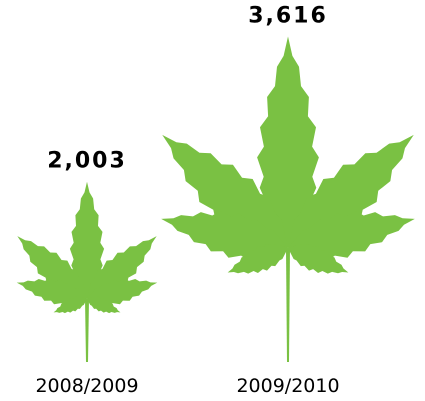  What do you see at coordinates (86, 386) in the screenshot?
I see `category-label: 2008/2009` at bounding box center [86, 386].